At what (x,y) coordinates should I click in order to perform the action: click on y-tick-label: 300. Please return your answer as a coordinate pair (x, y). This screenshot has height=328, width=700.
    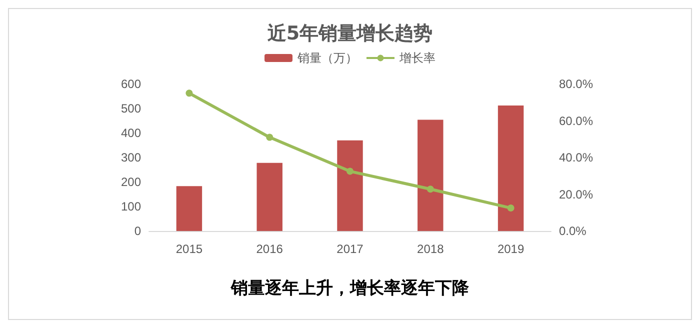
    Looking at the image, I should click on (131, 157).